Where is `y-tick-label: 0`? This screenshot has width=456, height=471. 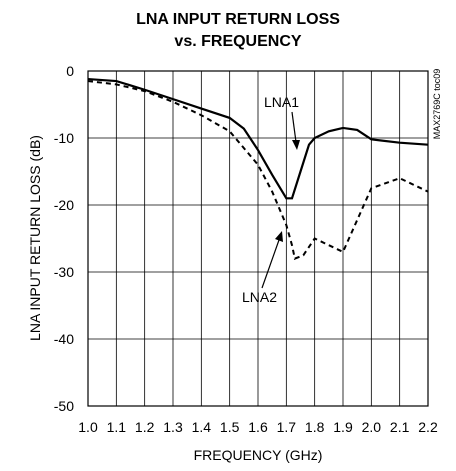 y-tick-label: 0 is located at coordinates (70, 71).